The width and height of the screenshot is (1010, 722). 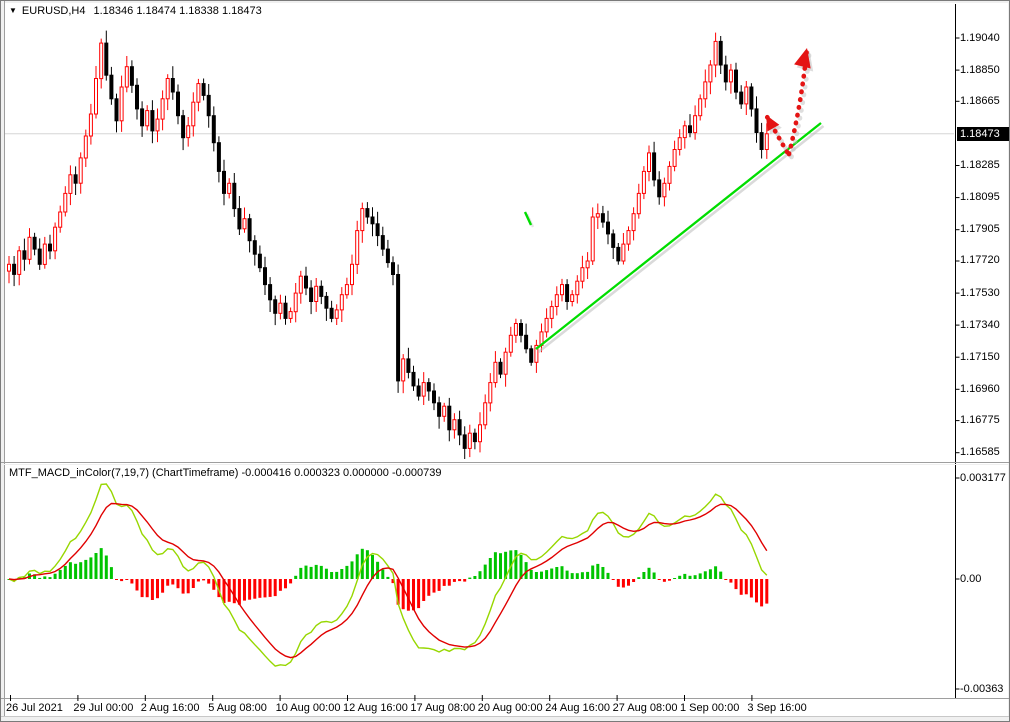 What do you see at coordinates (645, 708) in the screenshot?
I see `time-axis-label: 27 Aug 08:00` at bounding box center [645, 708].